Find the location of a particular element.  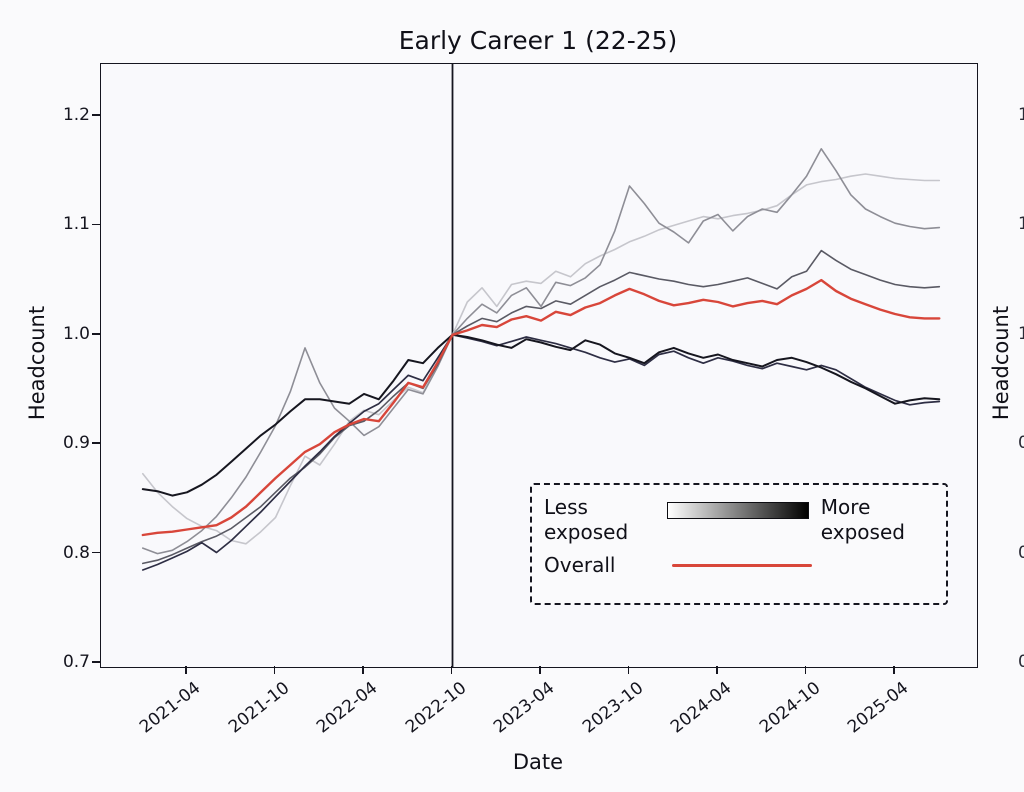

legend-exposure-row: Less exposed More exposed is located at coordinates (739, 520).